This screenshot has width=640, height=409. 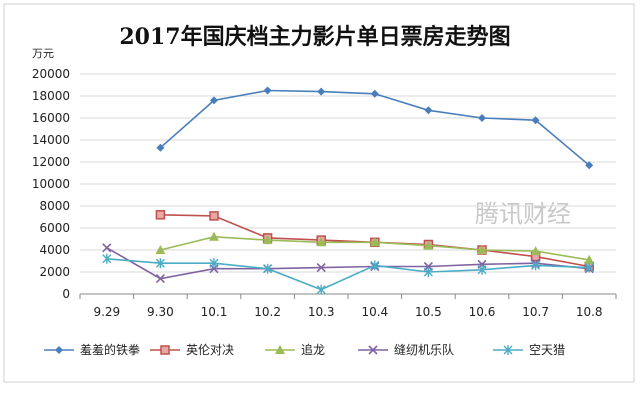 What do you see at coordinates (51, 162) in the screenshot?
I see `y-tick-label: 12000` at bounding box center [51, 162].